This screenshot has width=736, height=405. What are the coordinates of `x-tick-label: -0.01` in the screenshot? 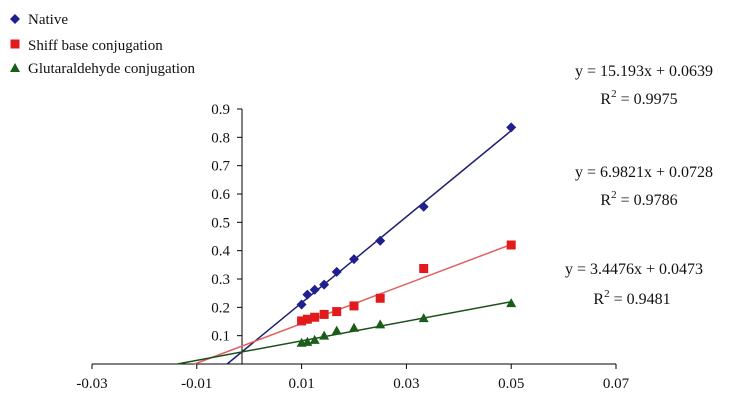 It's located at (196, 384).